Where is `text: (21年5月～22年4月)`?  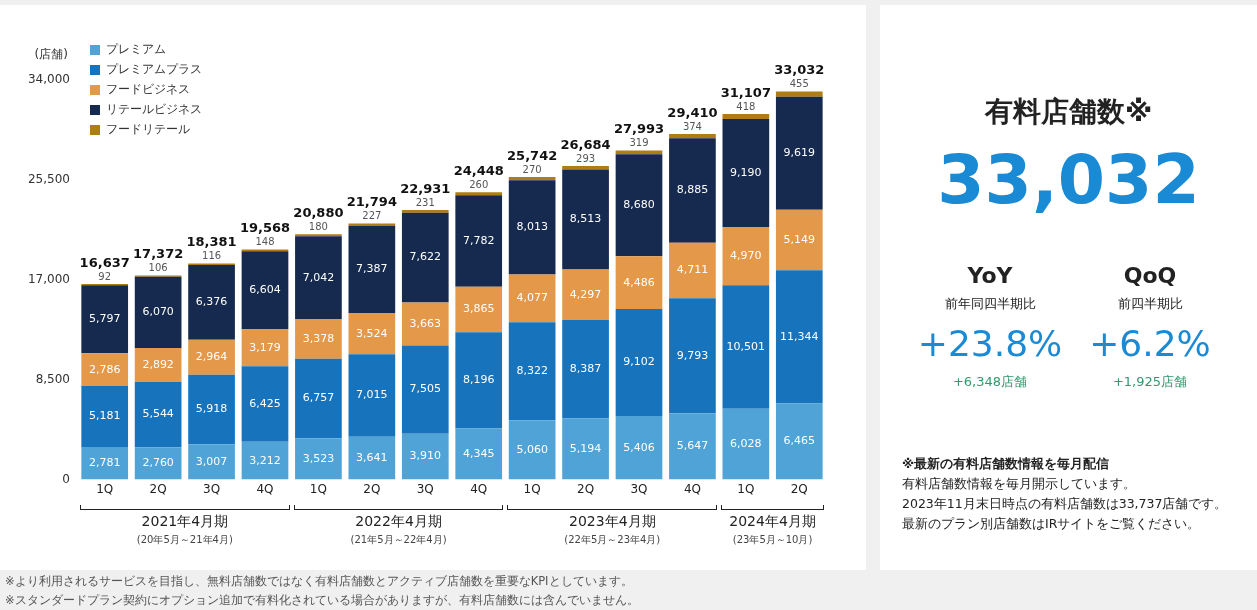 text: (21年5月～22年4月) is located at coordinates (398, 539).